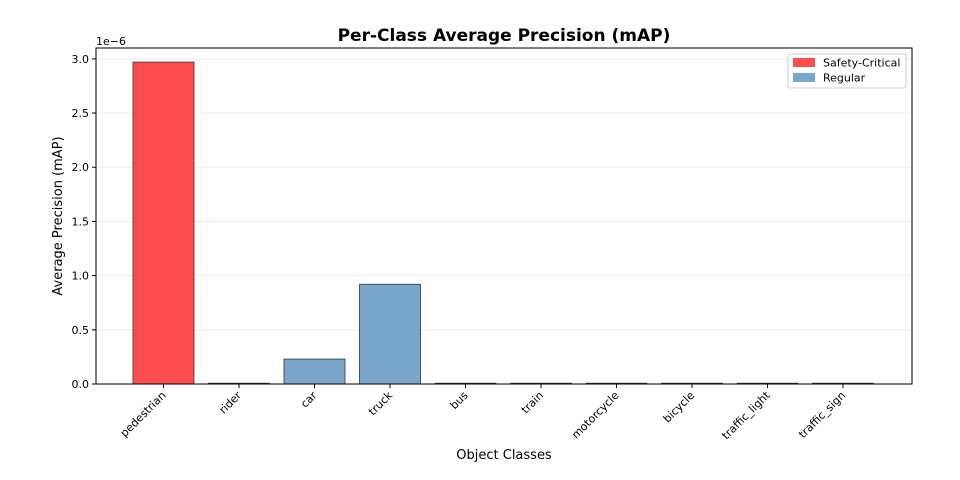 The width and height of the screenshot is (960, 480). Describe the element at coordinates (309, 400) in the screenshot. I see `x-tick-label: car` at that location.